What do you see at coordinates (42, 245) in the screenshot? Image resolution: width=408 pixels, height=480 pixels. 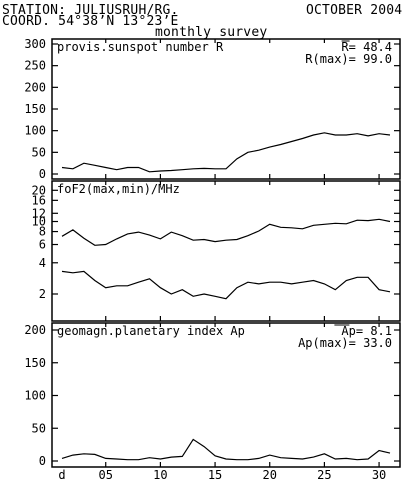 I see `ytick-label: 6` at bounding box center [42, 245].